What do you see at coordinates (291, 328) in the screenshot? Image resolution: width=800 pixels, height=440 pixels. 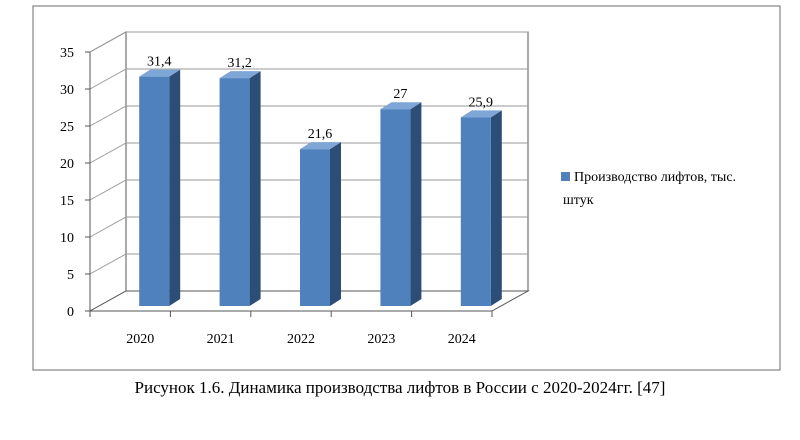 I see `x-axis: 2020 2021 2022 2023 2024` at bounding box center [291, 328].